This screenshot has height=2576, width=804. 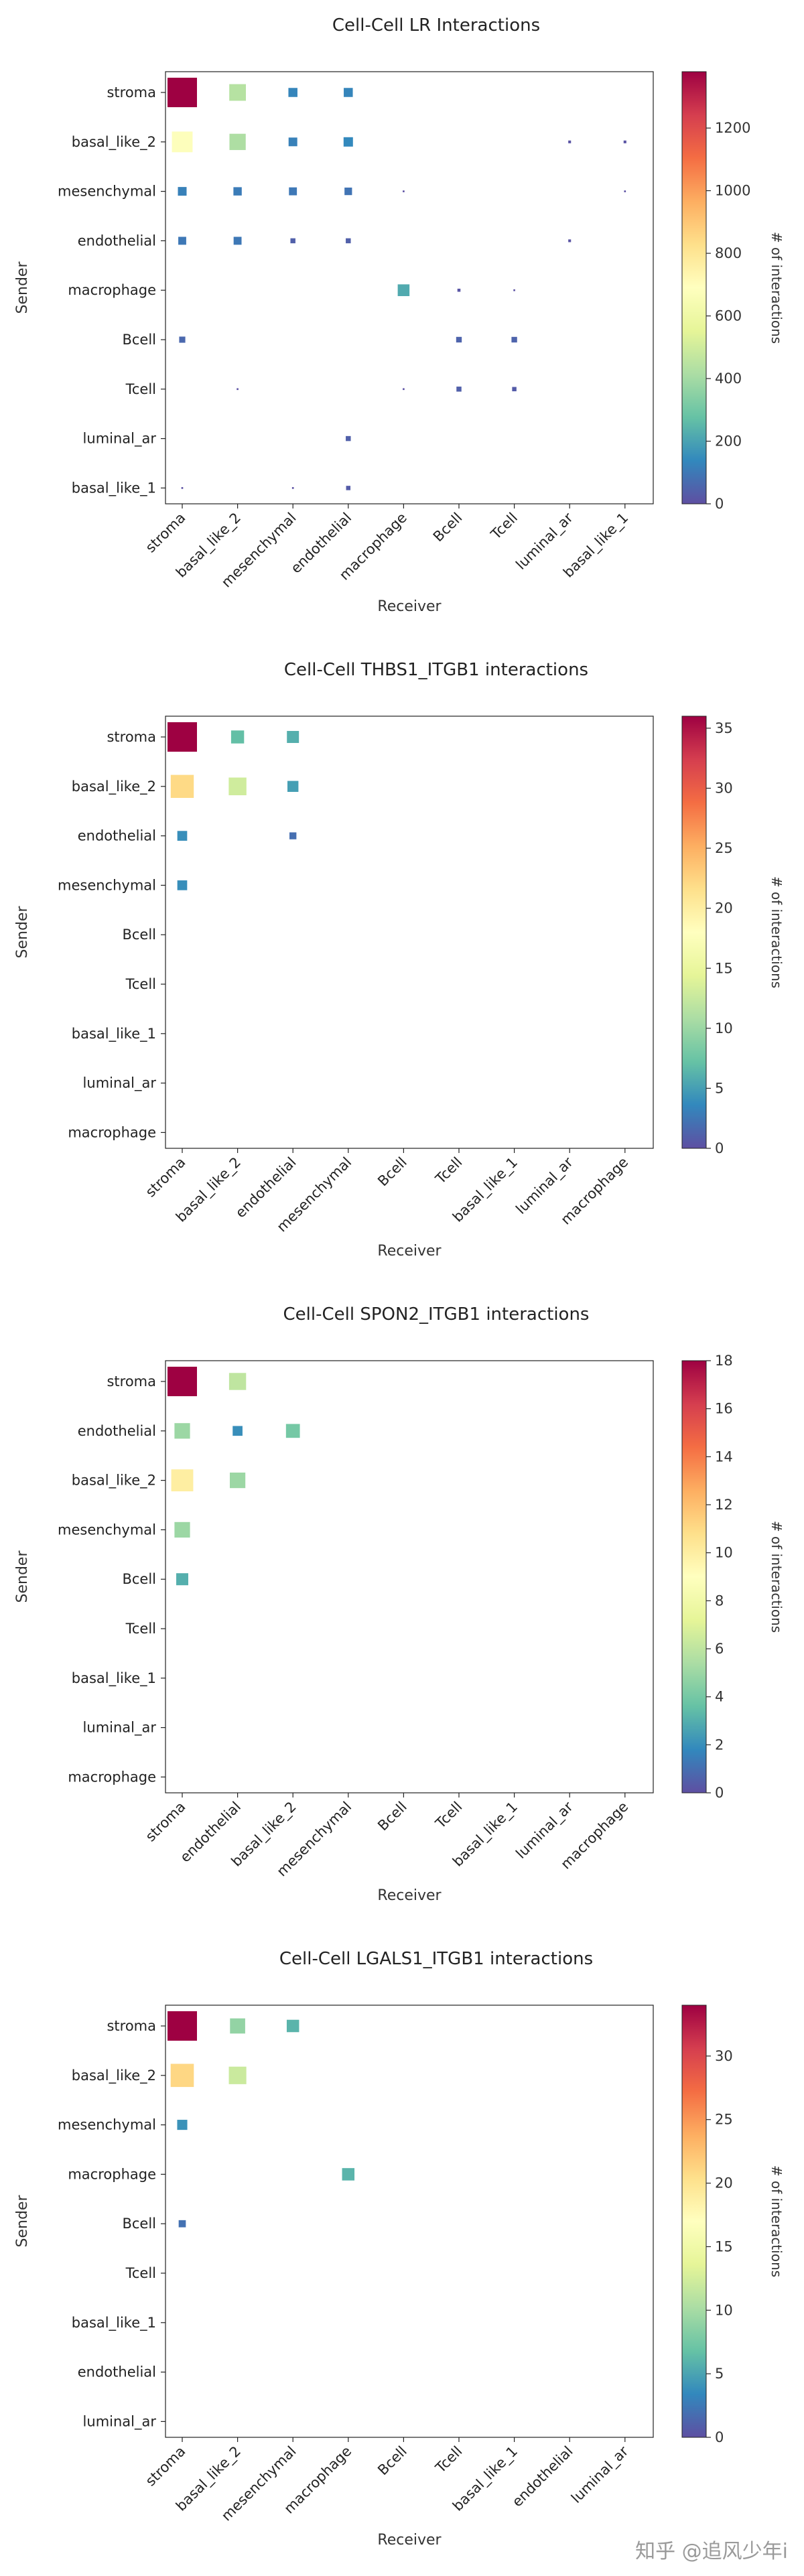 What do you see at coordinates (724, 1457) in the screenshot?
I see `colorbar-tick-label: 14` at bounding box center [724, 1457].